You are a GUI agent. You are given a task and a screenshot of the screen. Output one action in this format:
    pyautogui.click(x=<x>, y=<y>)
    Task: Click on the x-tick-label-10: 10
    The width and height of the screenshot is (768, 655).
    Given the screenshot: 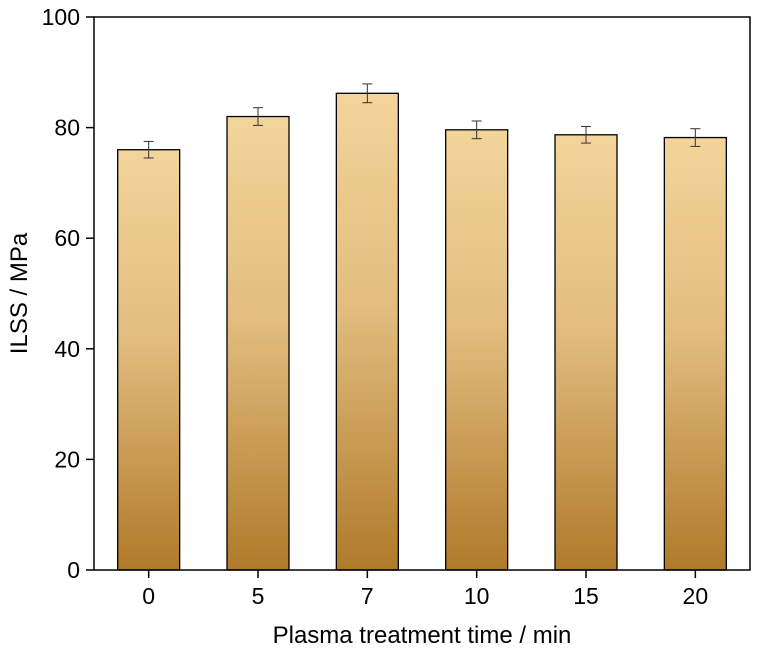 What is the action you would take?
    pyautogui.click(x=477, y=596)
    